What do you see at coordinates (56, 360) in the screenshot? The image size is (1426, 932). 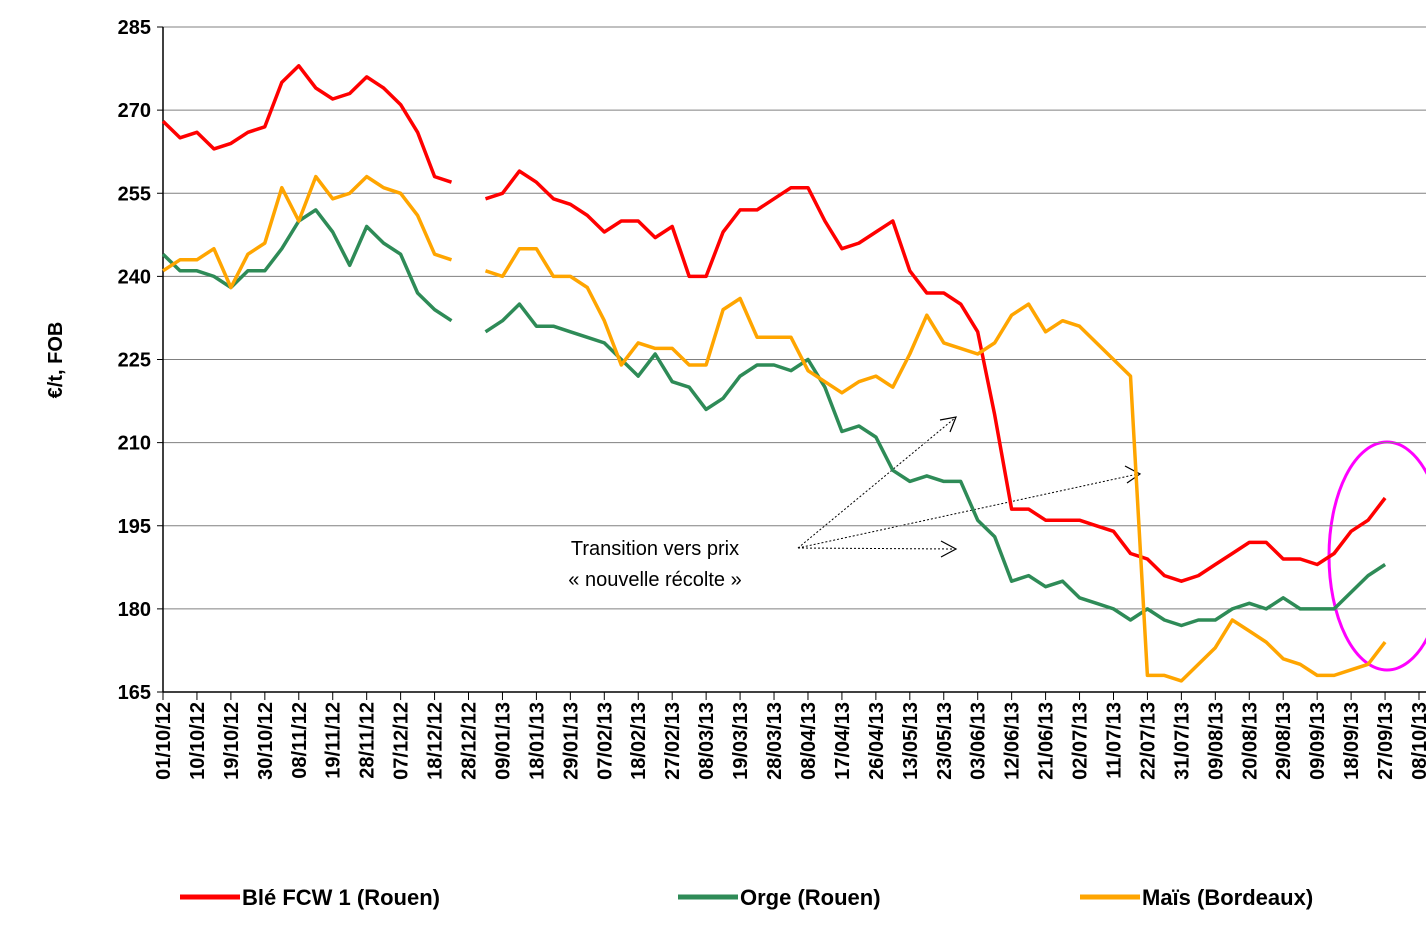 I see `y-axis-label: €/t, FOB` at bounding box center [56, 360].